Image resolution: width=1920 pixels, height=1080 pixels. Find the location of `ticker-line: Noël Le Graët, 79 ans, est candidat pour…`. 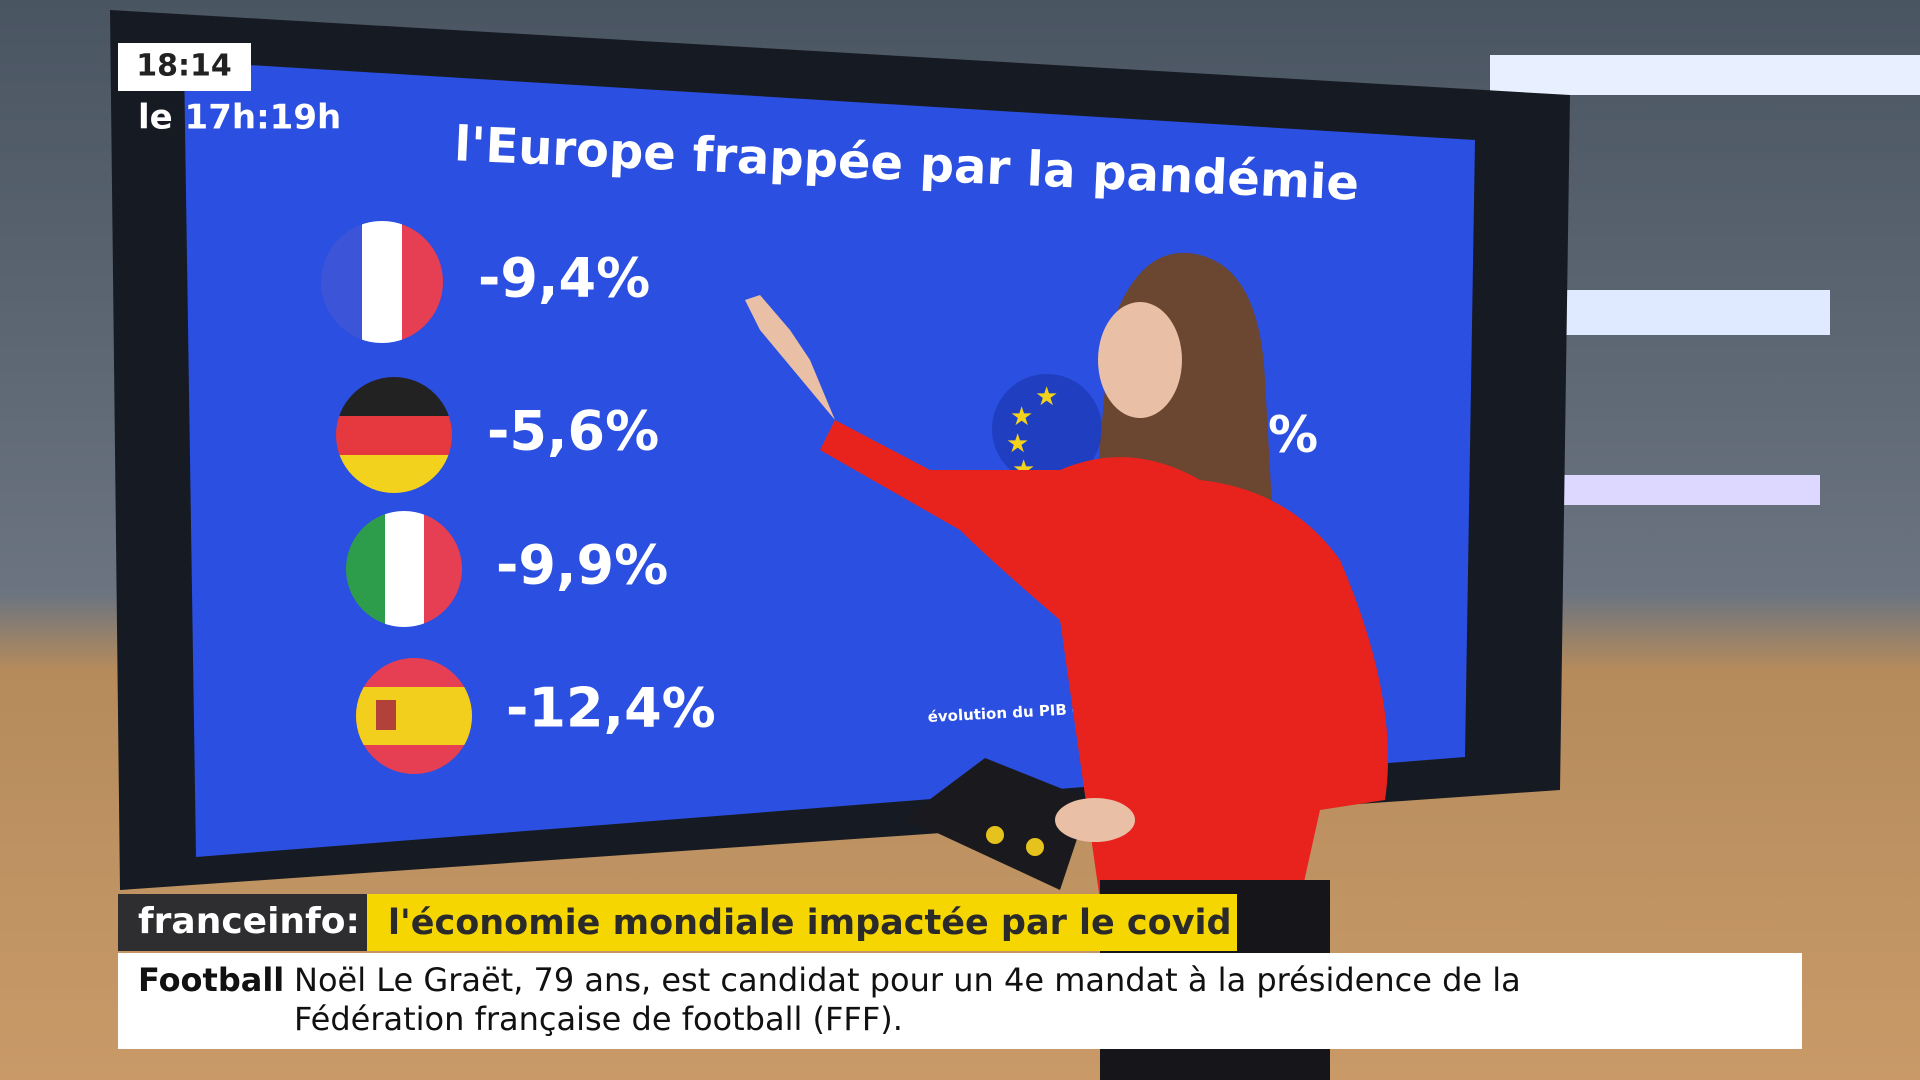

ticker-line: Noël Le Graët, 79 ans, est candidat pour… is located at coordinates (907, 980).